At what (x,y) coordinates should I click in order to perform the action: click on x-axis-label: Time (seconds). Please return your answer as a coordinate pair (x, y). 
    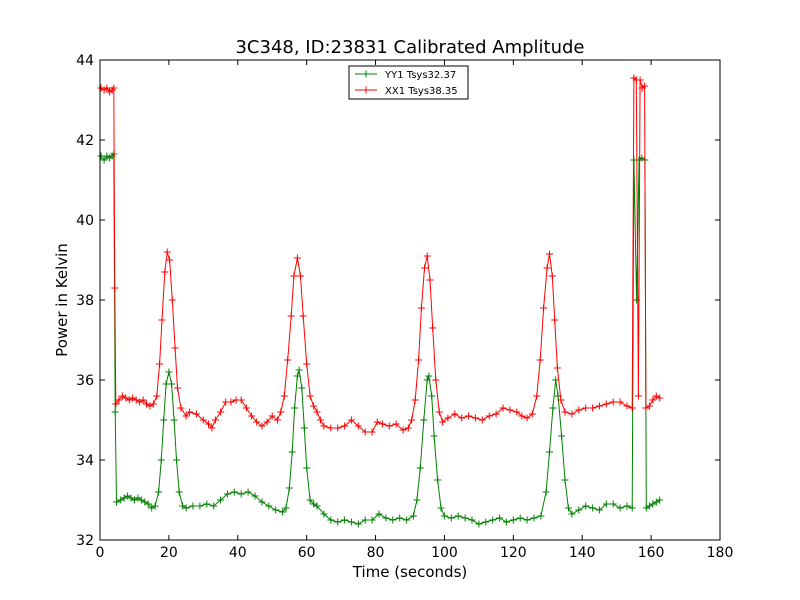
    Looking at the image, I should click on (410, 572).